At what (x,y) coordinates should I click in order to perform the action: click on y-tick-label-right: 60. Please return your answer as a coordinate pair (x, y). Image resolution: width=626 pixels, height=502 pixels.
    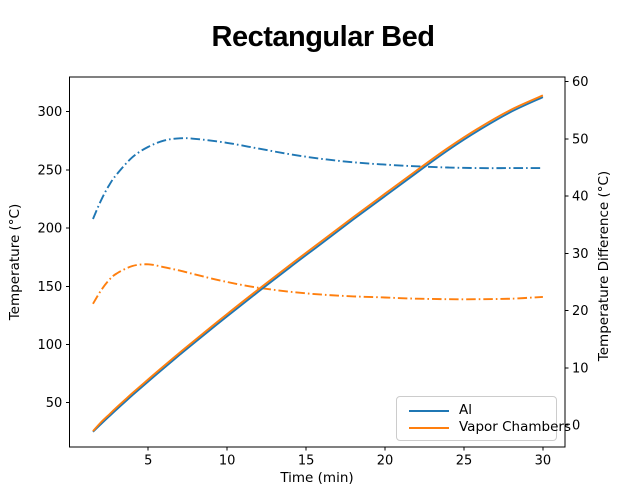
    Looking at the image, I should click on (580, 82).